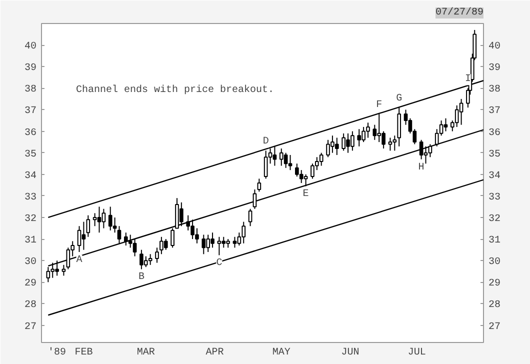  I want to click on y2-tick-label: 40, so click(494, 47).